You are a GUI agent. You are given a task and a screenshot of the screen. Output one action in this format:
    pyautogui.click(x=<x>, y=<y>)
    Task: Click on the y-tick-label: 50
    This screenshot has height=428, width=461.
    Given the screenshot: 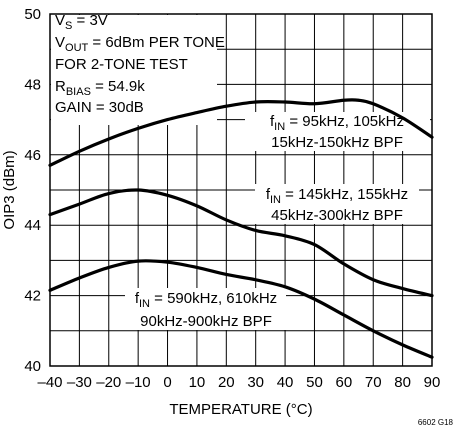 What is the action you would take?
    pyautogui.click(x=32, y=14)
    